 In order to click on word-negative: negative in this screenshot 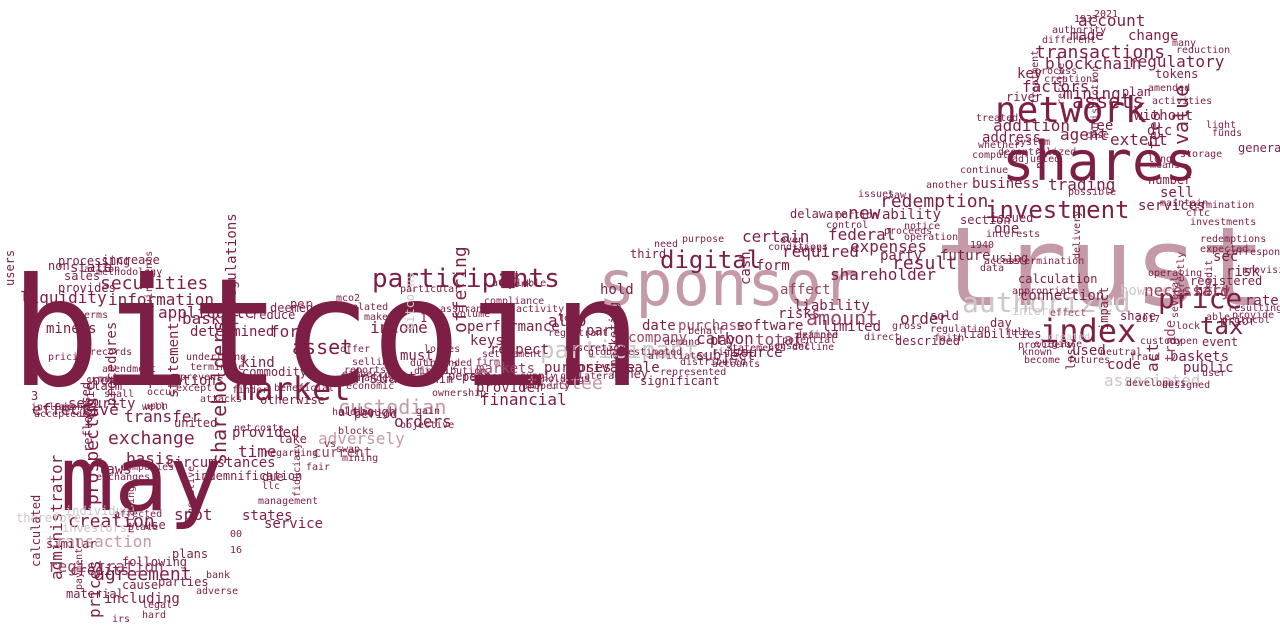, I will do `click(191, 490)`.